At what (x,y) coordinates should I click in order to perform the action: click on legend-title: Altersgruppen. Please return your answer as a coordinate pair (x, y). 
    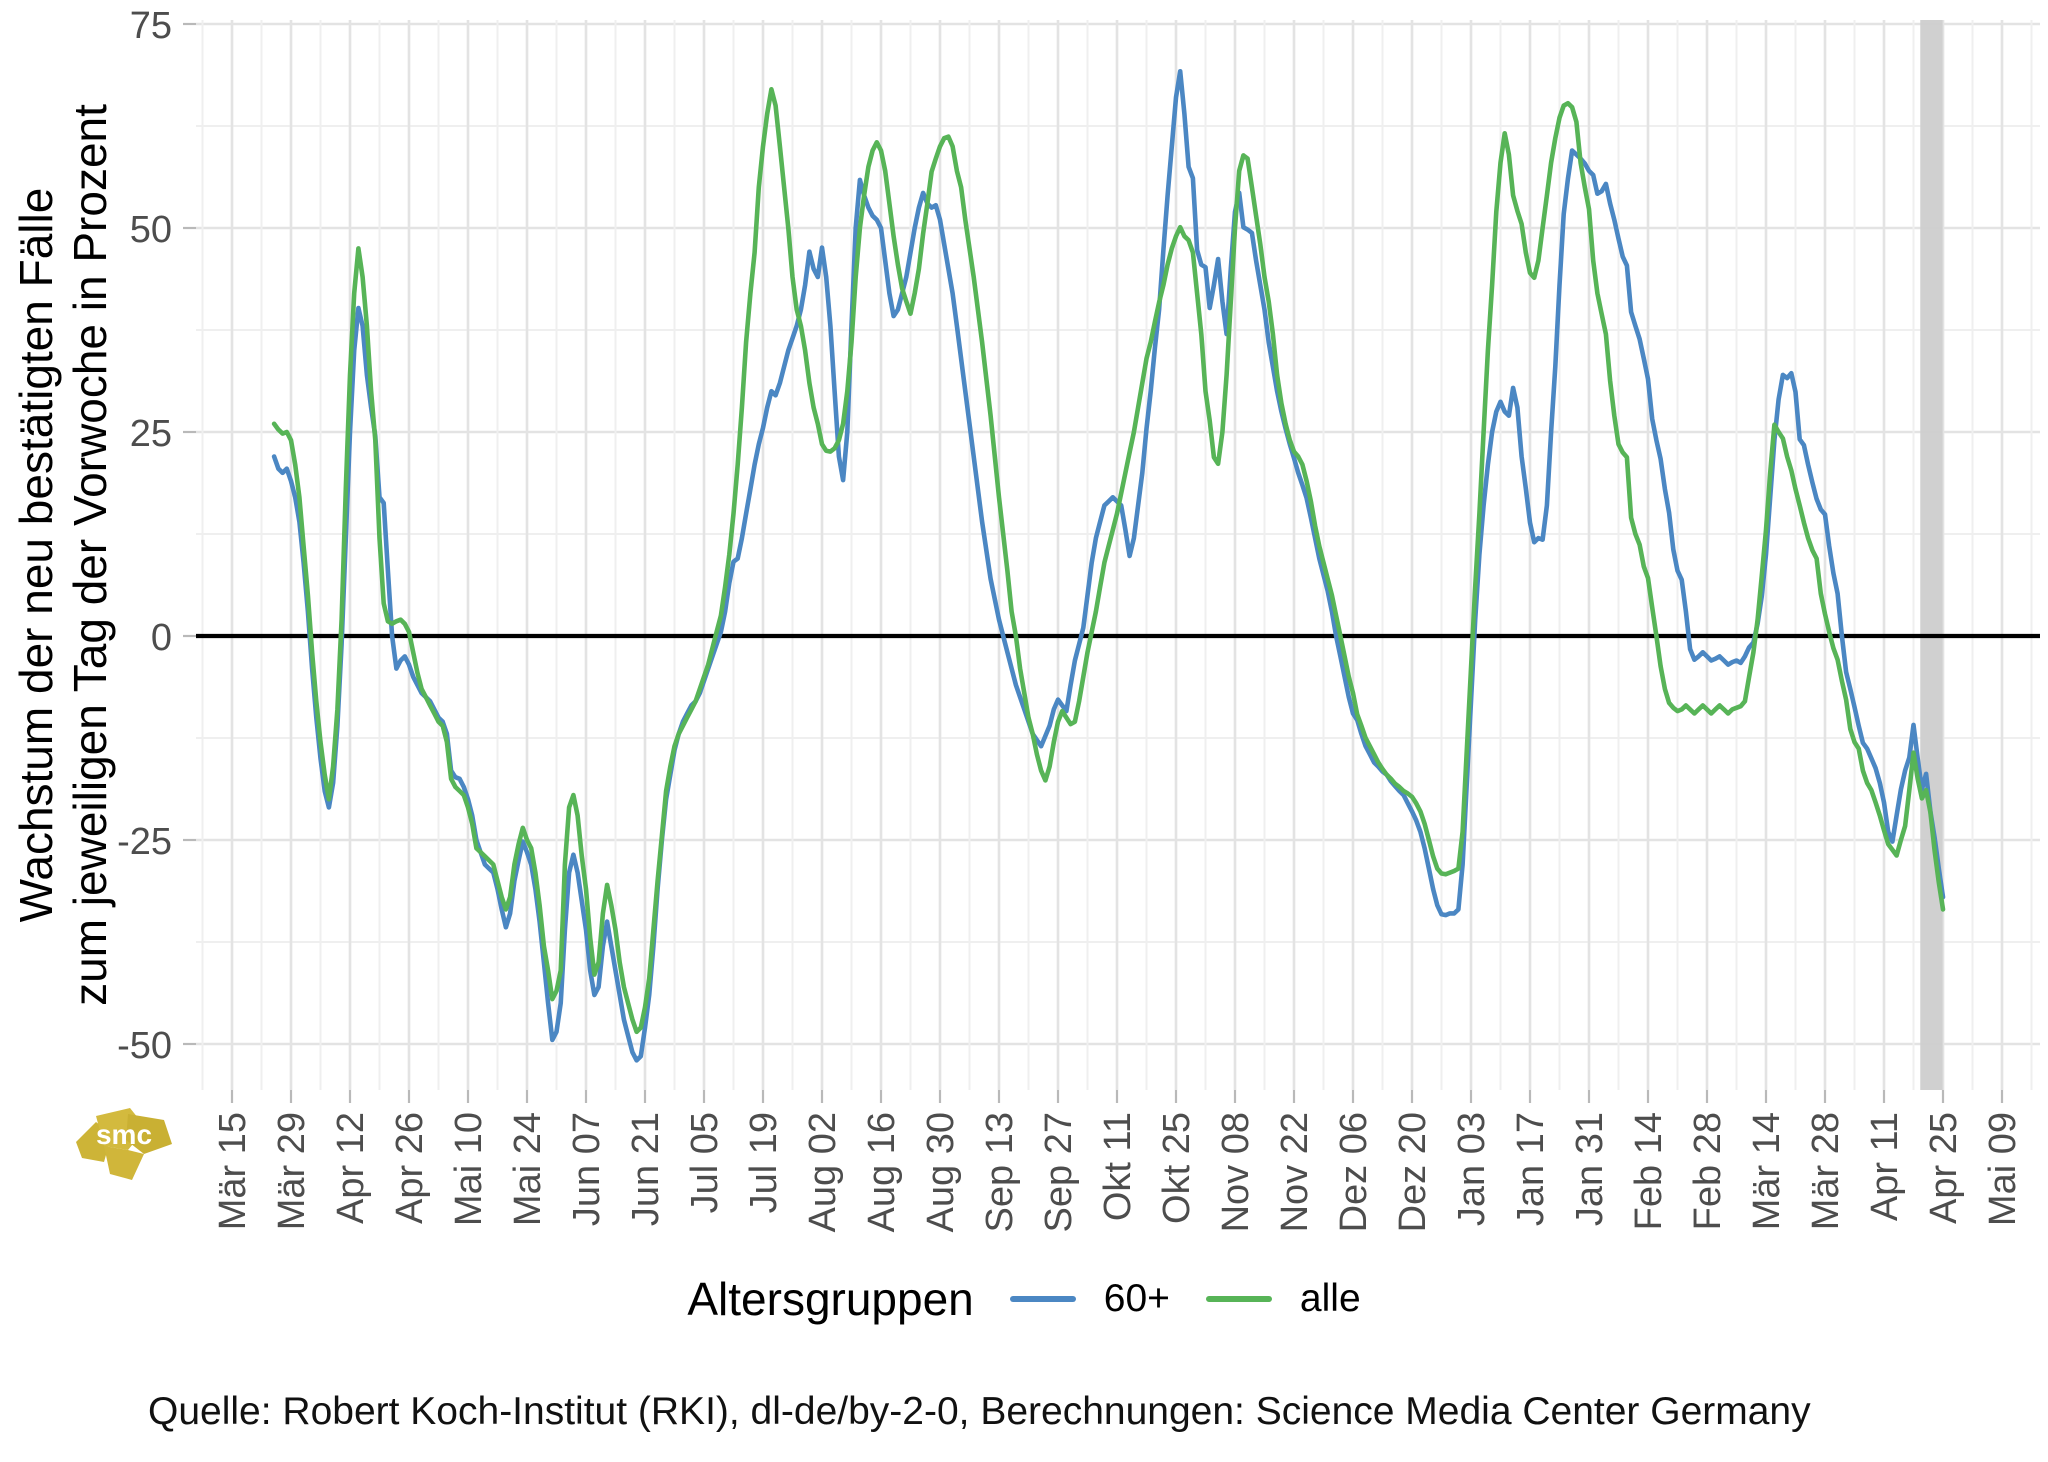
    Looking at the image, I should click on (830, 1299).